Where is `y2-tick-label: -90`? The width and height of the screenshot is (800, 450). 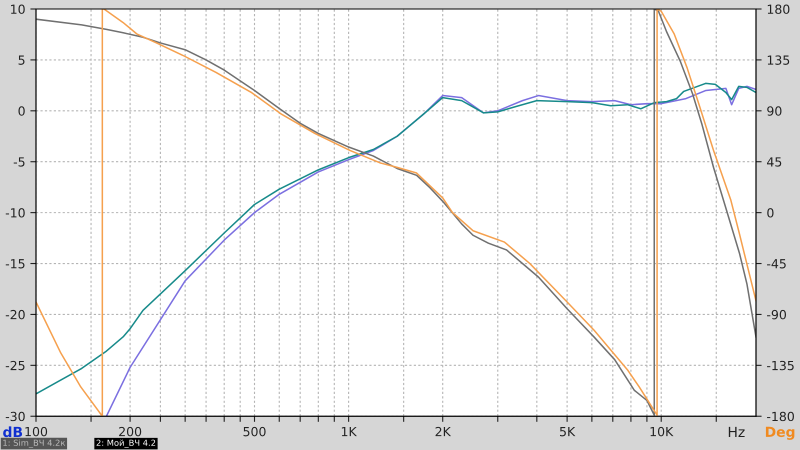
y2-tick-label: -90 is located at coordinates (776, 315).